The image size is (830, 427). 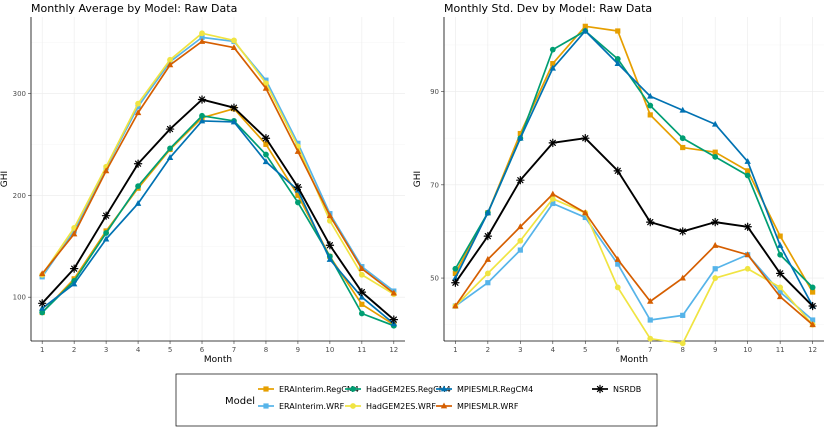 I want to click on x-tick-label: 7, so click(x=234, y=350).